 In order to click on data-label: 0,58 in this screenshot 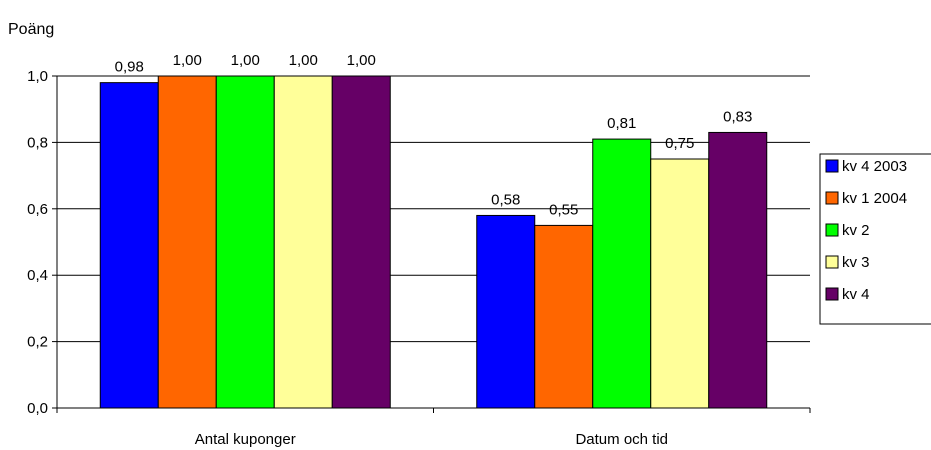, I will do `click(505, 199)`.